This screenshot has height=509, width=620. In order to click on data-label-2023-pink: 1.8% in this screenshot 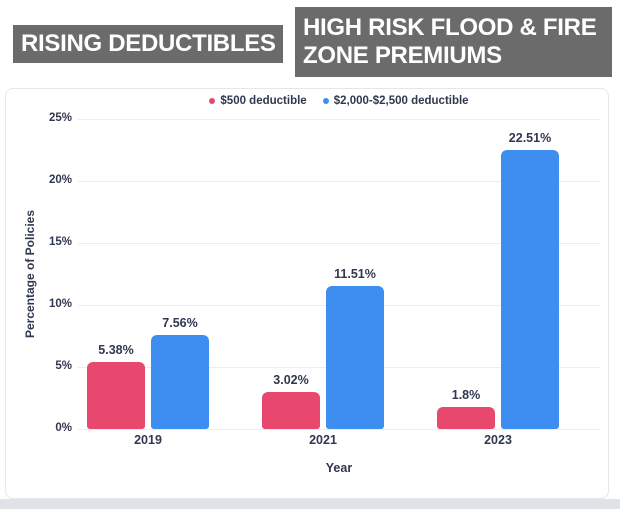, I will do `click(466, 394)`.